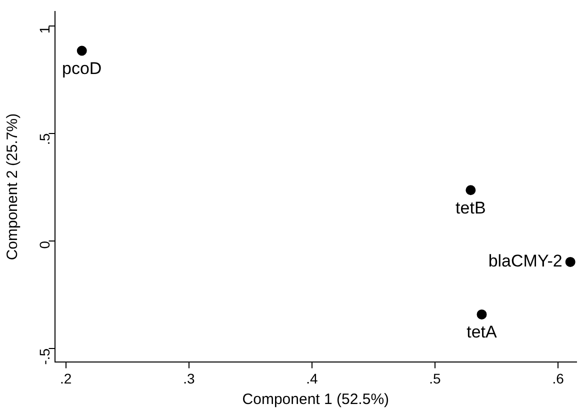 Image resolution: width=582 pixels, height=413 pixels. Describe the element at coordinates (189, 378) in the screenshot. I see `x-tick-label: .3` at that location.